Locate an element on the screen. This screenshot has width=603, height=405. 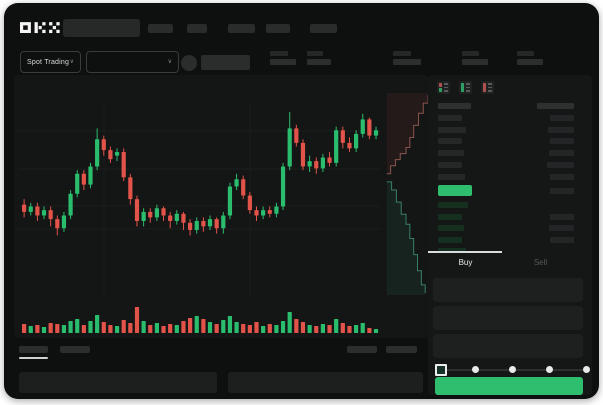
last-price-placeholder is located at coordinates (225, 62).